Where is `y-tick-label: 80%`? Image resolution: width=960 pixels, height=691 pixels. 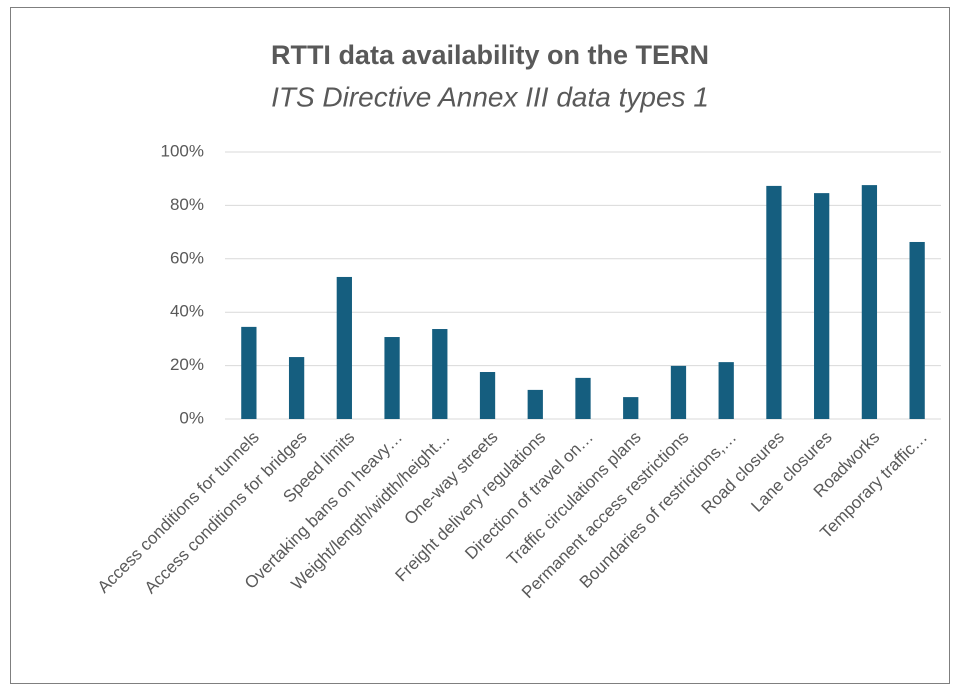
y-tick-label: 80% is located at coordinates (187, 204).